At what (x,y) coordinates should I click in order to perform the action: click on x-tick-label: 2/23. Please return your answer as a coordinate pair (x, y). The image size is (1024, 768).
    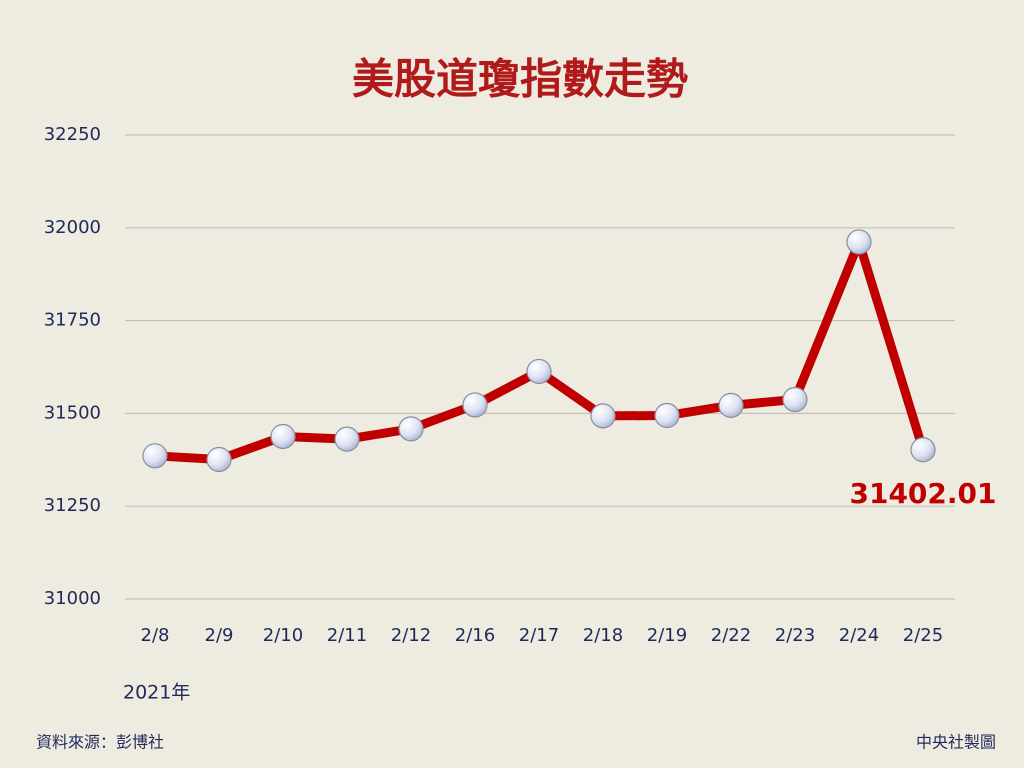
    Looking at the image, I should click on (795, 635).